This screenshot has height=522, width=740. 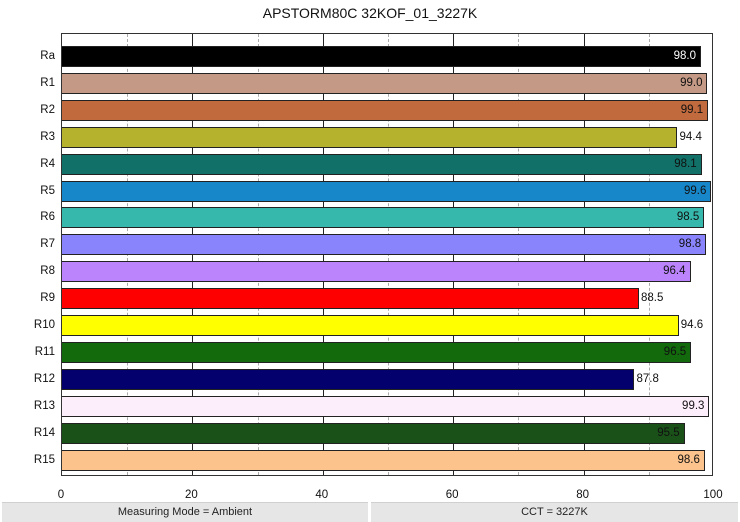 I want to click on y-label-r7: R7, so click(x=47, y=244).